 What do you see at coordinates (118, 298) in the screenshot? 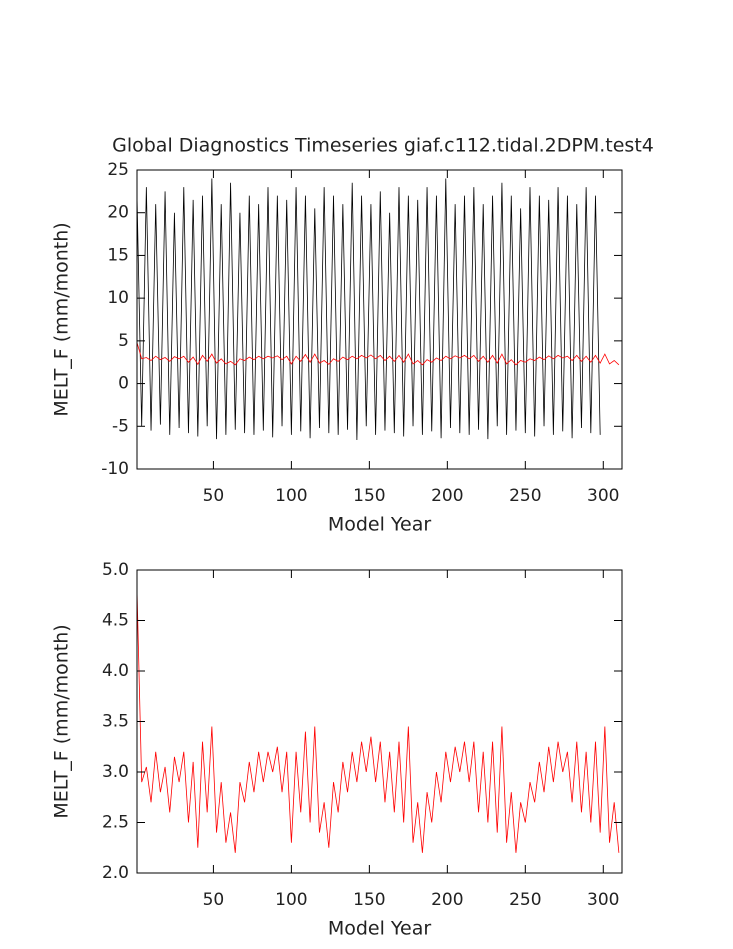
I see `y-tick-label: 10` at bounding box center [118, 298].